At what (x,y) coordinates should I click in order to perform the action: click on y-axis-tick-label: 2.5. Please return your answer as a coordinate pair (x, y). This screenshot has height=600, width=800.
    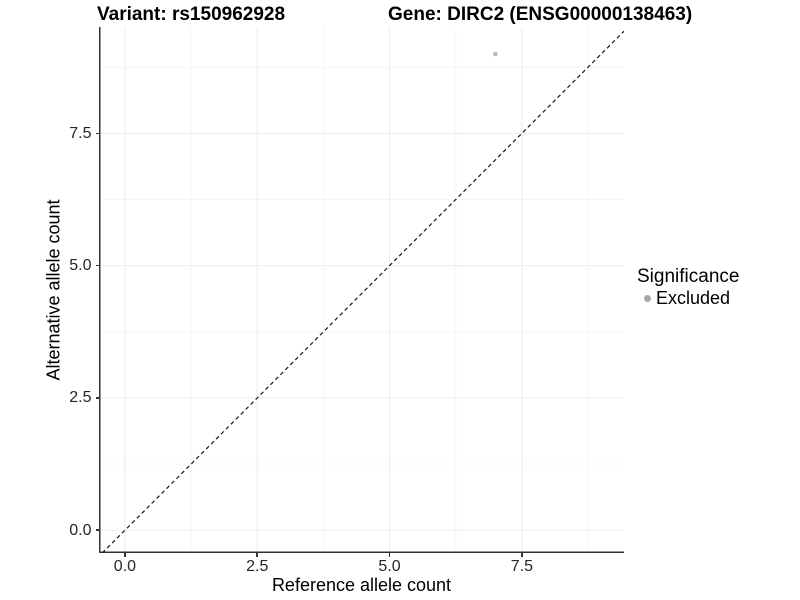
    Looking at the image, I should click on (80, 398).